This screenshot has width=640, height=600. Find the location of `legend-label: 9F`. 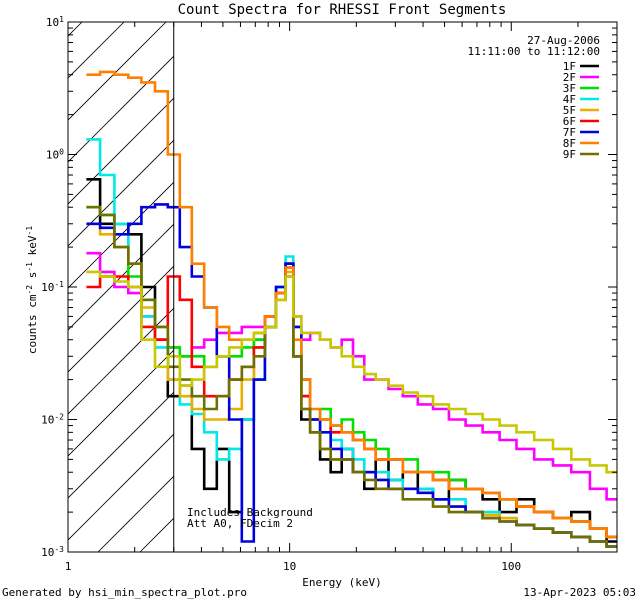

legend-label: 9F is located at coordinates (569, 154).